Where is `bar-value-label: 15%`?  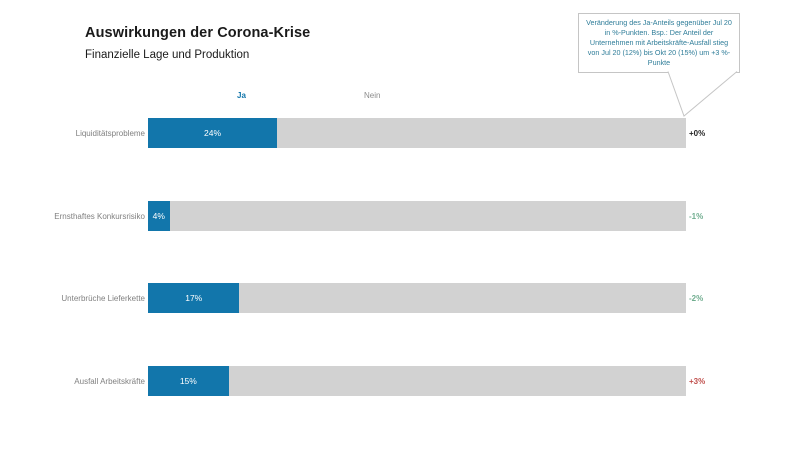
bar-value-label: 15% is located at coordinates (188, 381).